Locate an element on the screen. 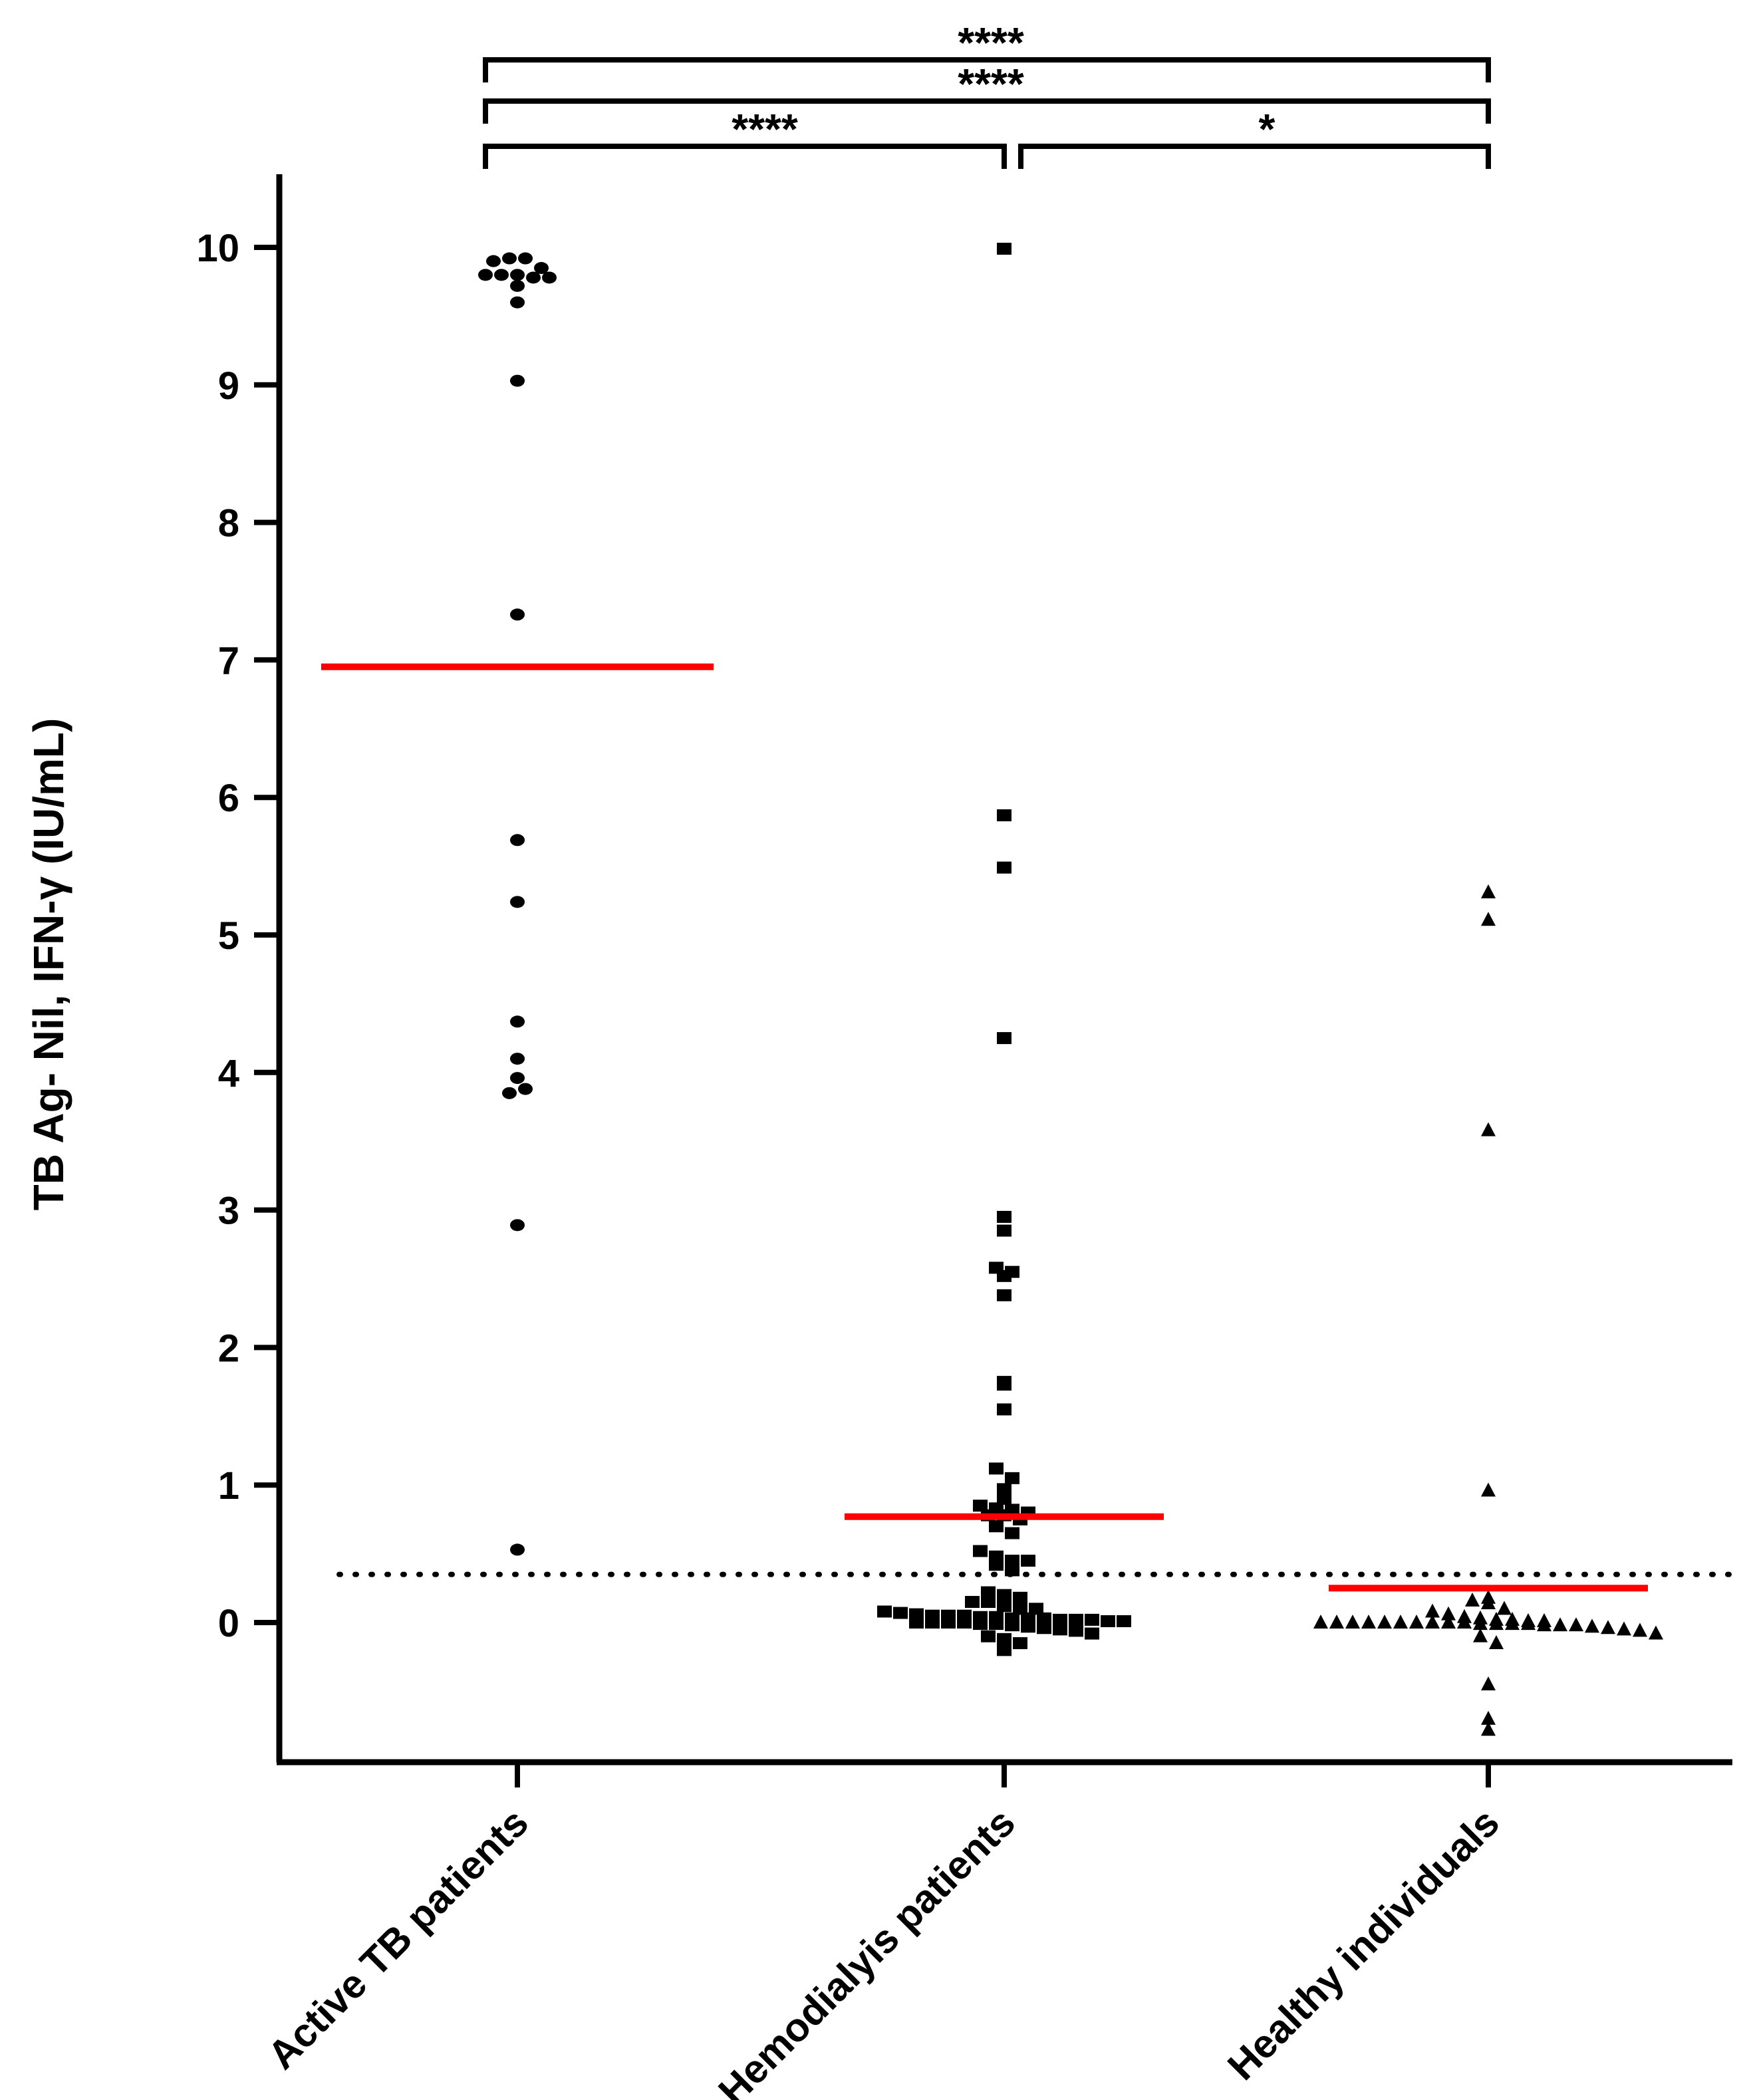 This screenshot has width=1751, height=2100. y-tick-label: 0 is located at coordinates (228, 1623).